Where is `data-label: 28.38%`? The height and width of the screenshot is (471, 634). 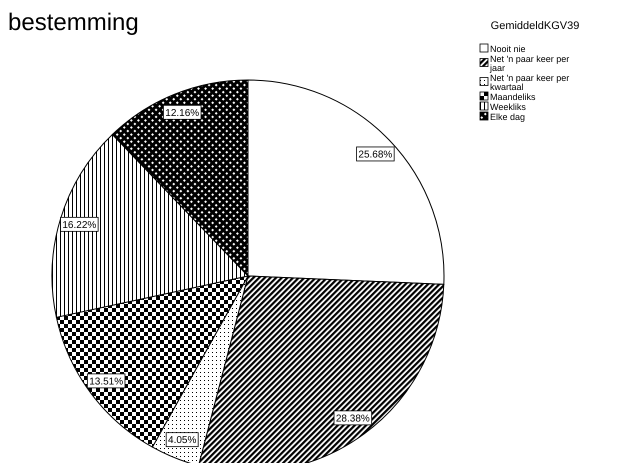
data-label: 28.38% is located at coordinates (353, 418).